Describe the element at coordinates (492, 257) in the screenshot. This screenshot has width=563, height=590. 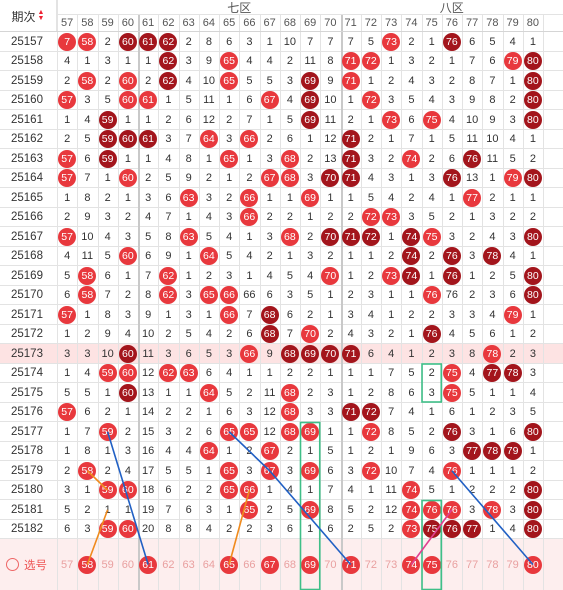
I see `grid-cell: 78` at that location.